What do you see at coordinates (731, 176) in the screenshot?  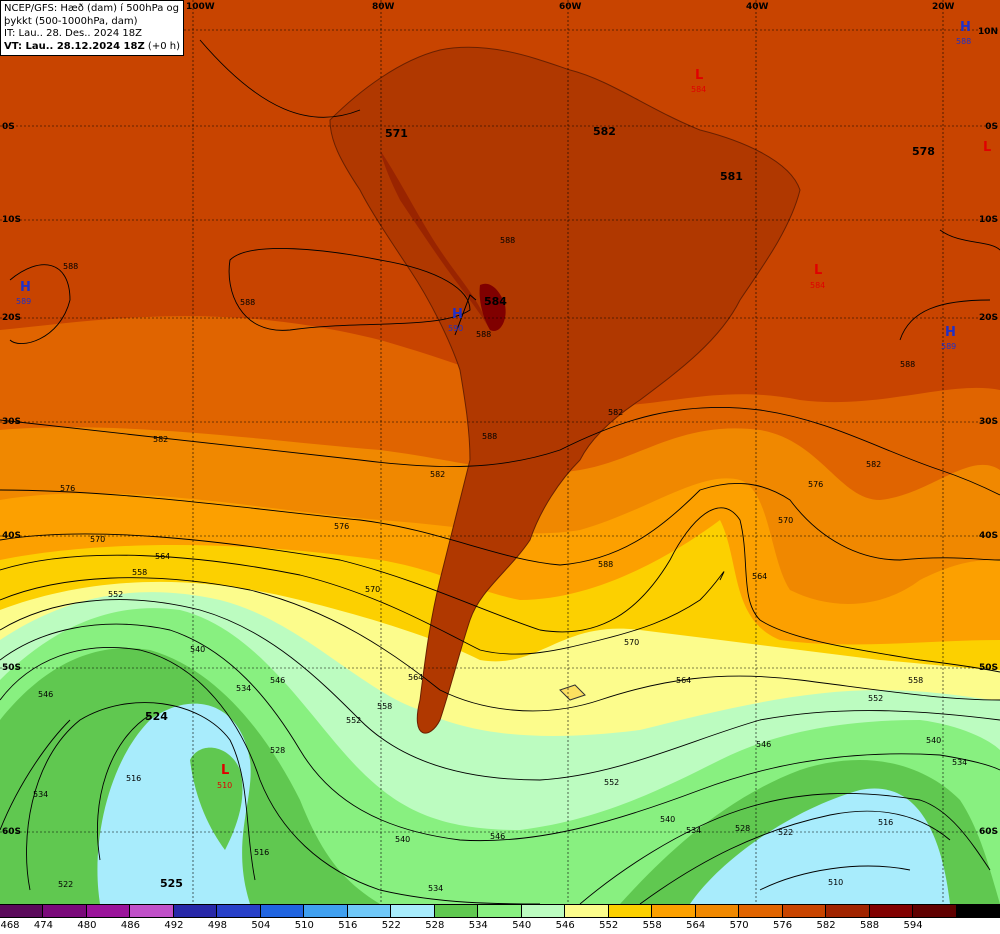 I see `thickness-label: 581` at bounding box center [731, 176].